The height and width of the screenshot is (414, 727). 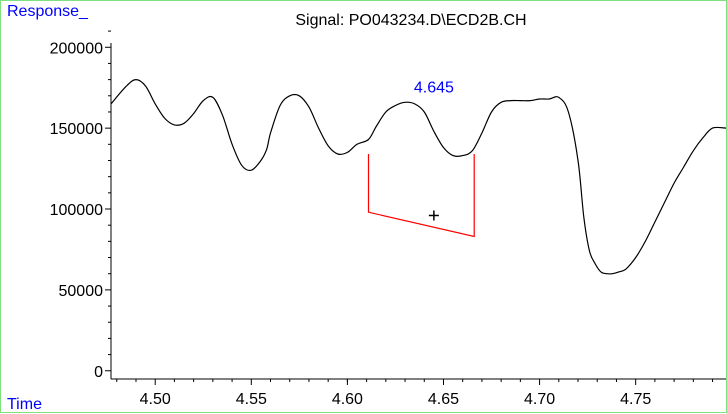 I want to click on peak-baseline, so click(x=421, y=196).